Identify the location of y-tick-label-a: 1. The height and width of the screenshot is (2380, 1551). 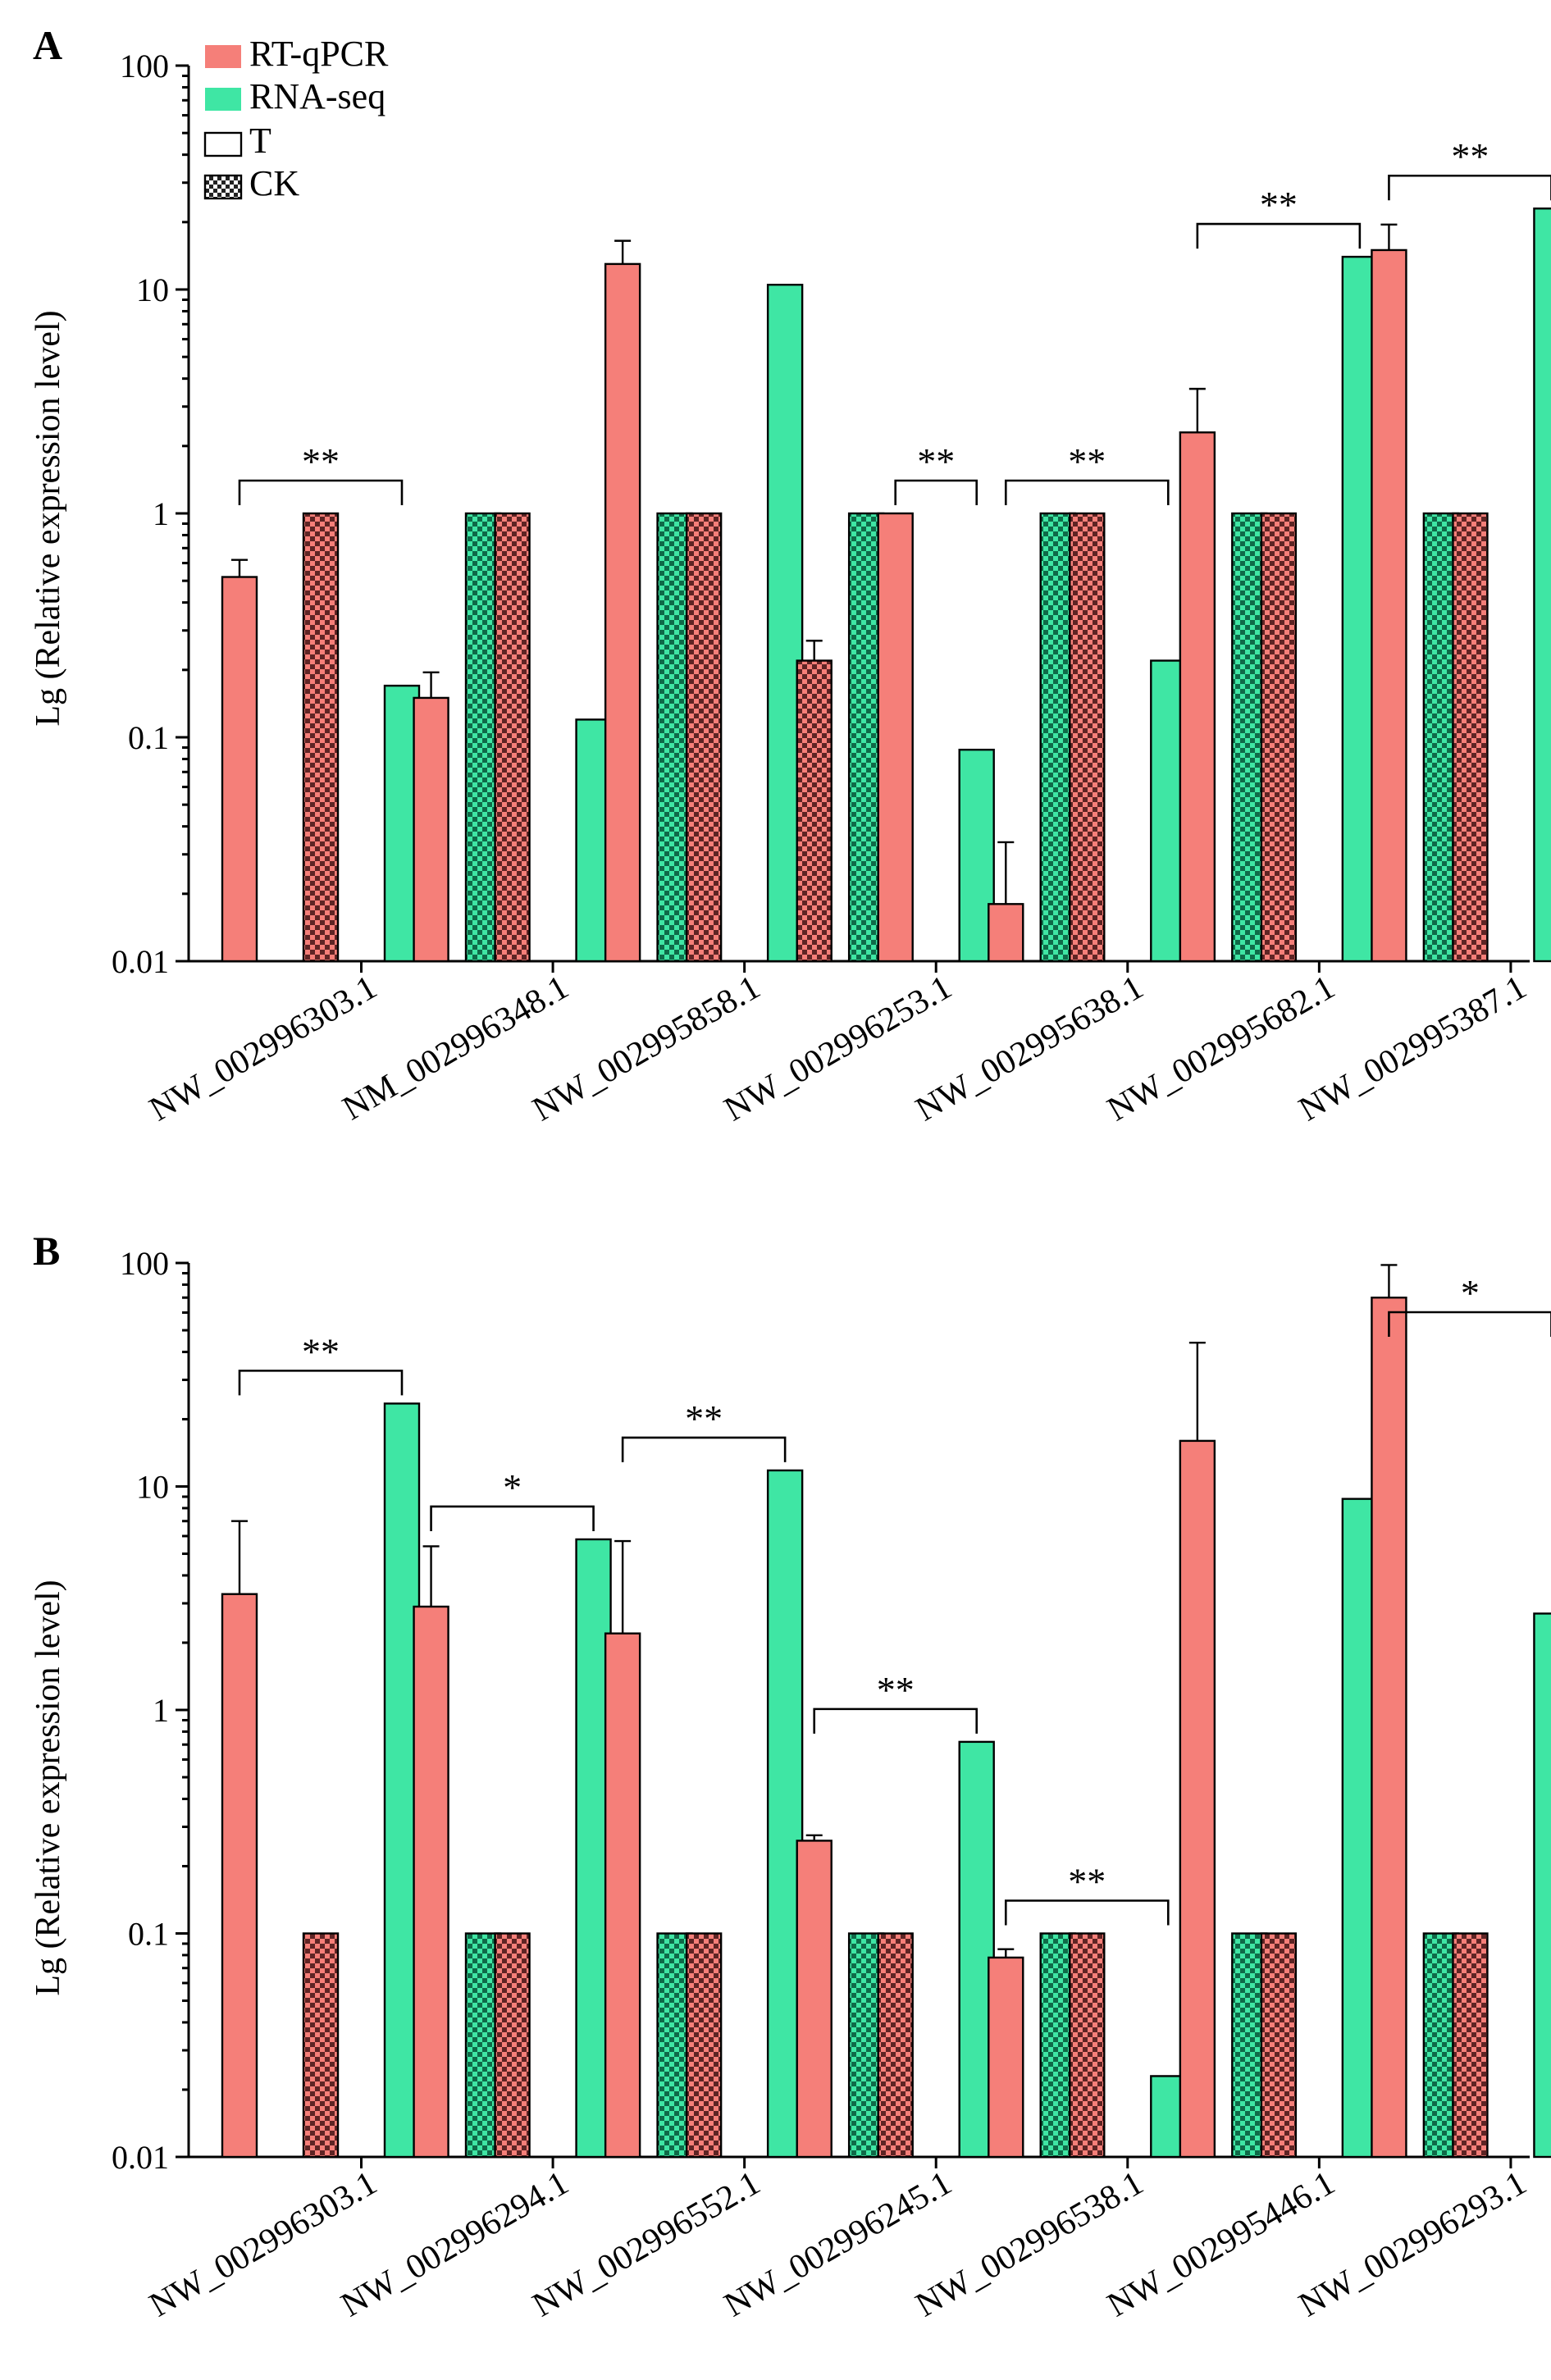
(161, 513).